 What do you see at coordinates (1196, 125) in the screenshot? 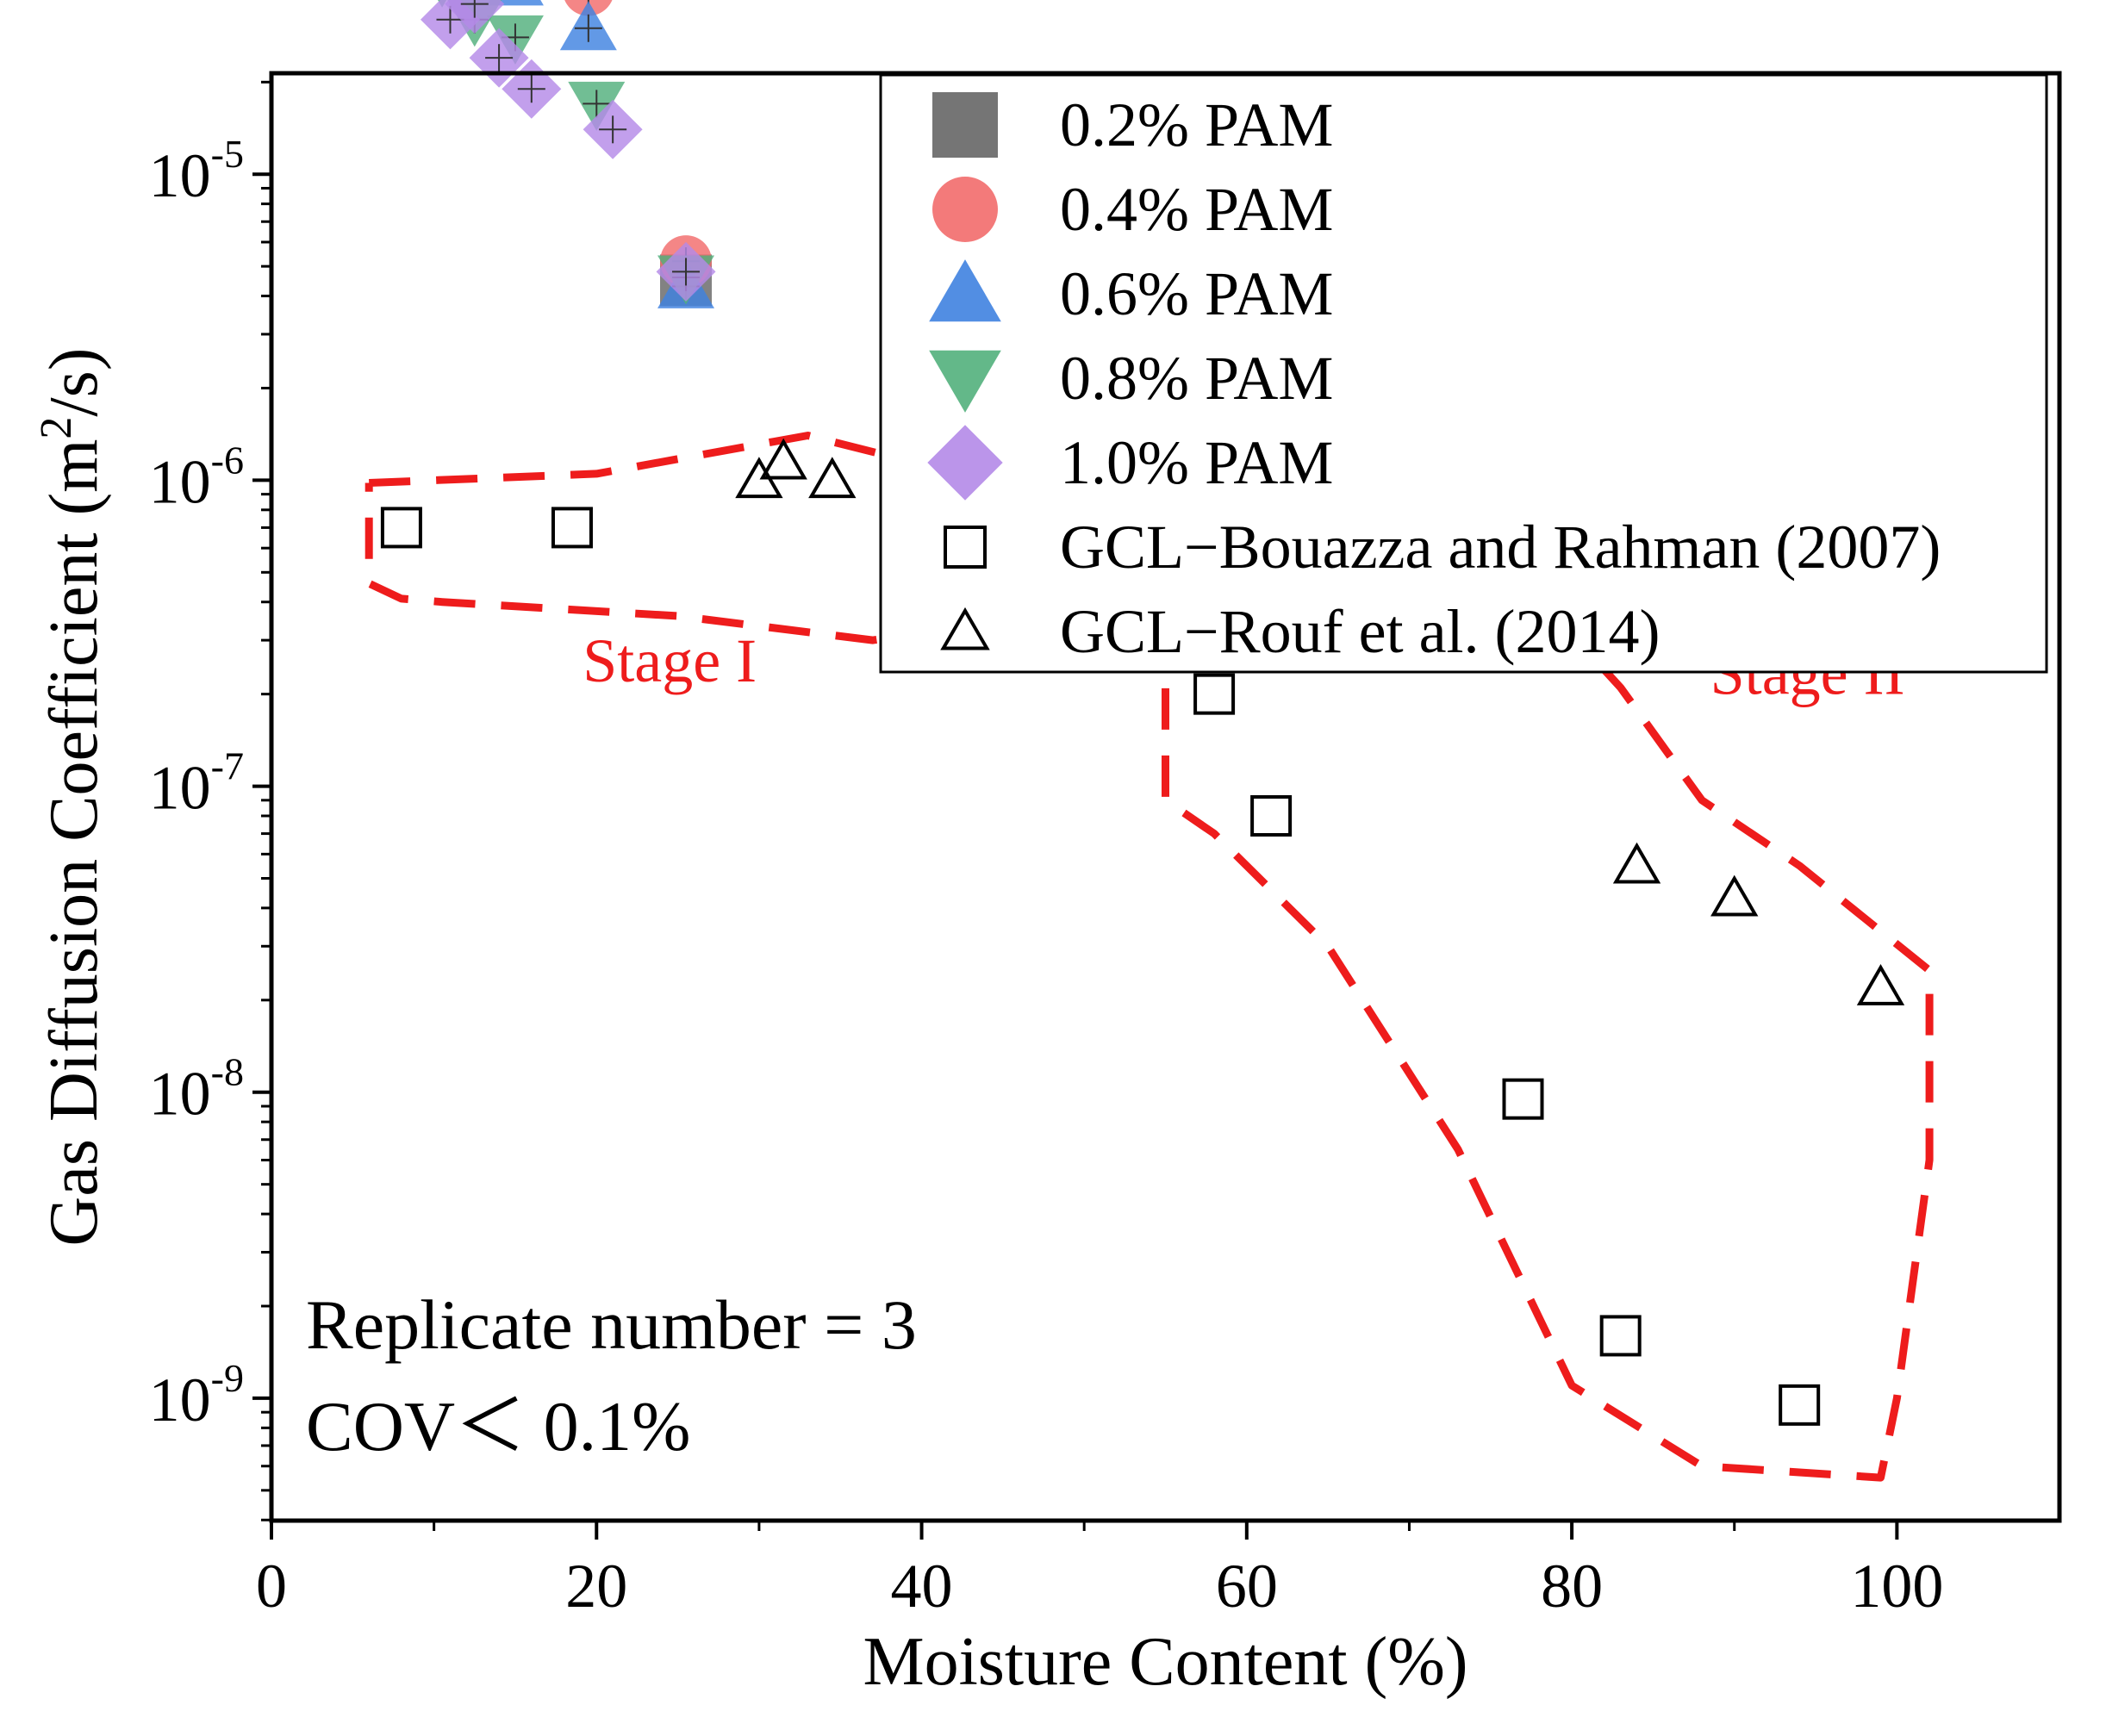
I see `legend-label-1: 0.2% PAM` at bounding box center [1196, 125].